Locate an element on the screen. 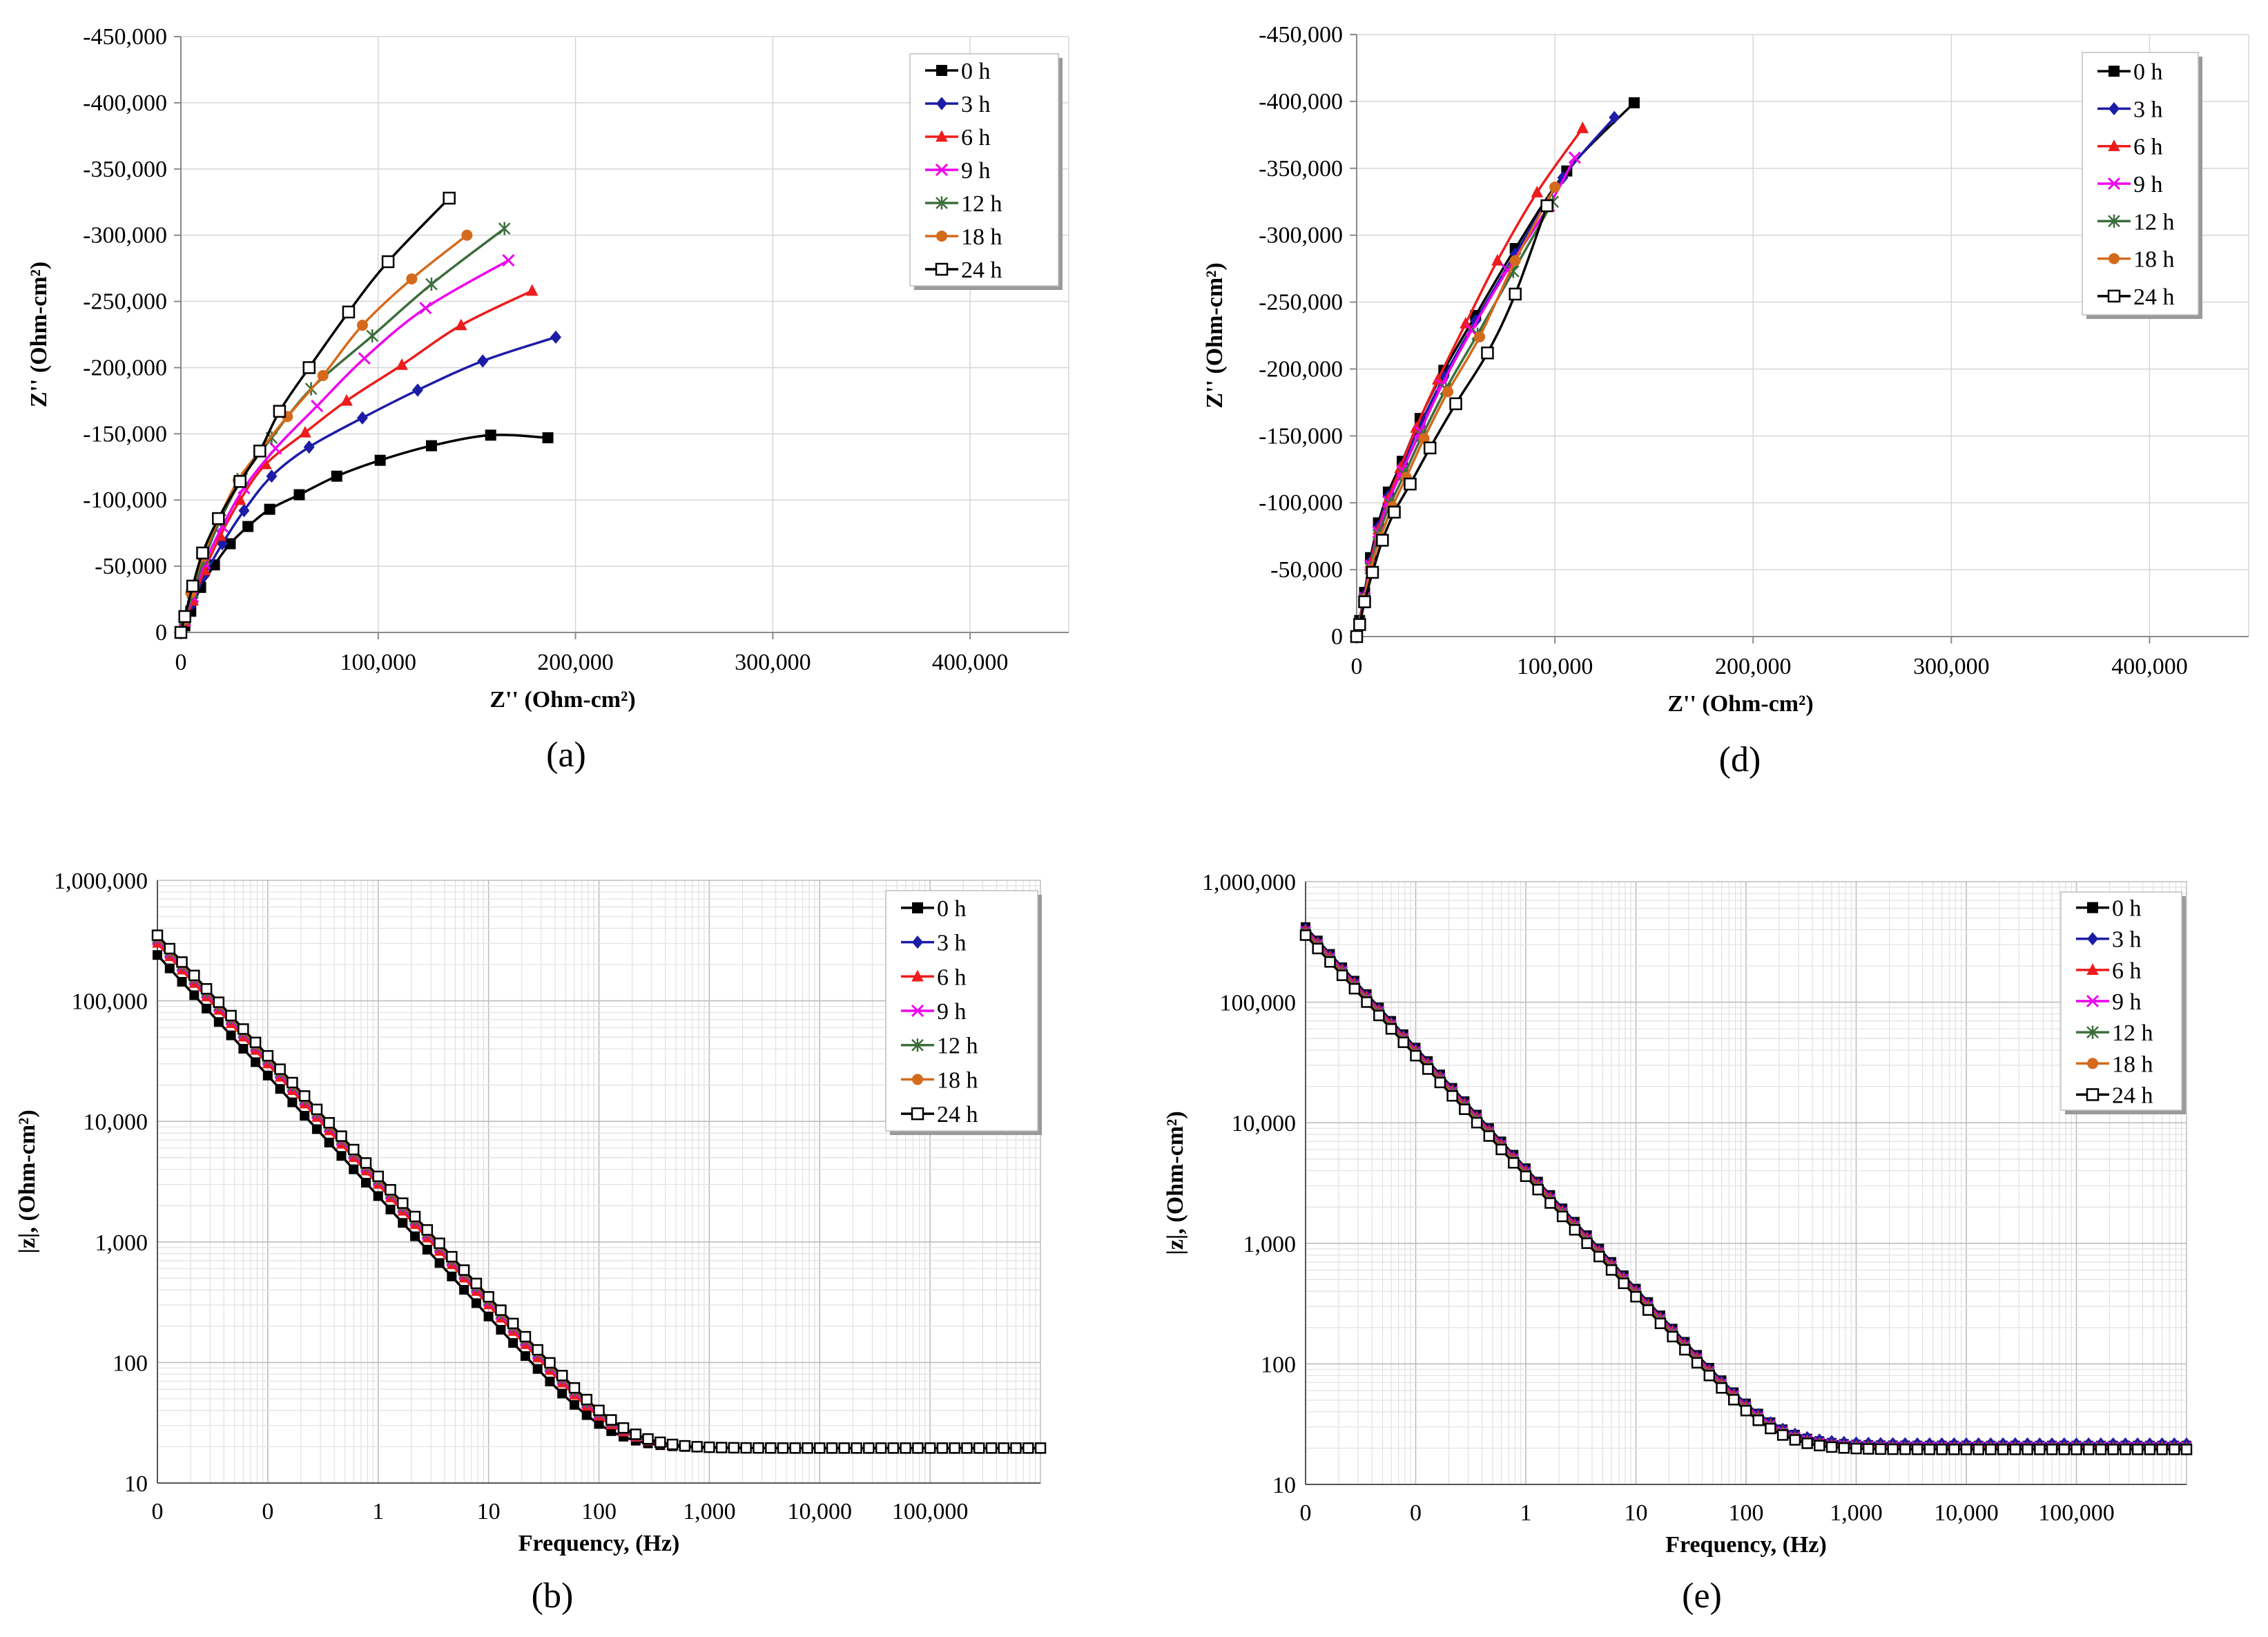  panel-label: (a) is located at coordinates (566, 755).